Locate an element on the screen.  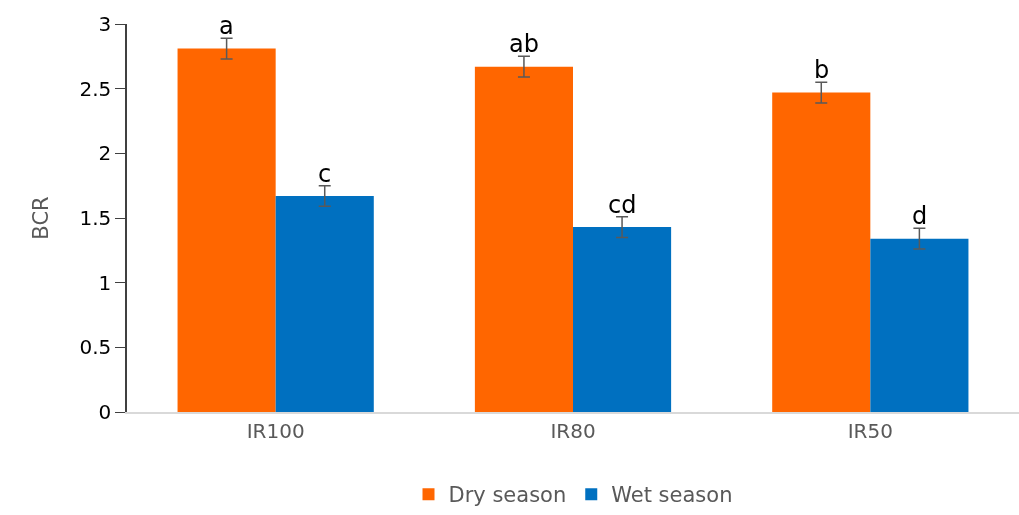
data-label: b is located at coordinates (822, 70).